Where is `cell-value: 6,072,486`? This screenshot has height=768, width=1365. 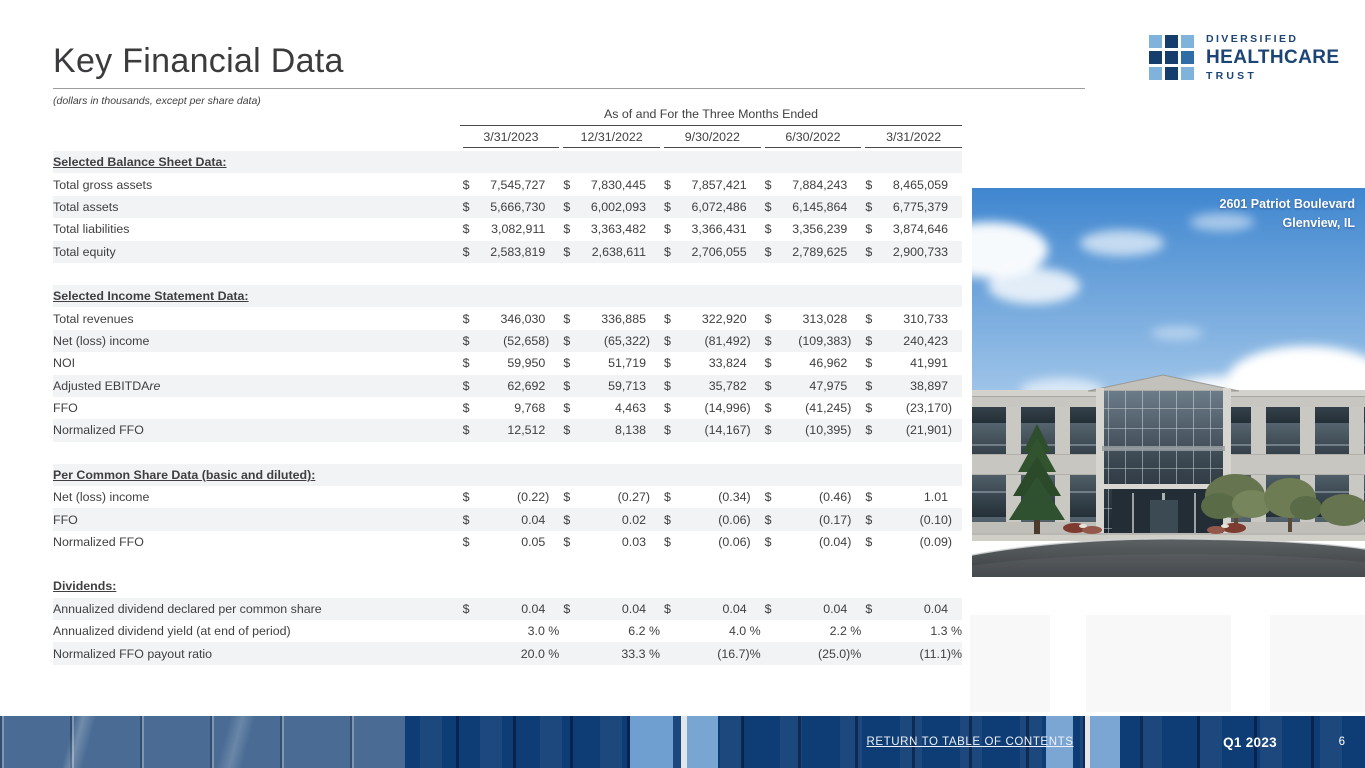 cell-value: 6,072,486 is located at coordinates (719, 206).